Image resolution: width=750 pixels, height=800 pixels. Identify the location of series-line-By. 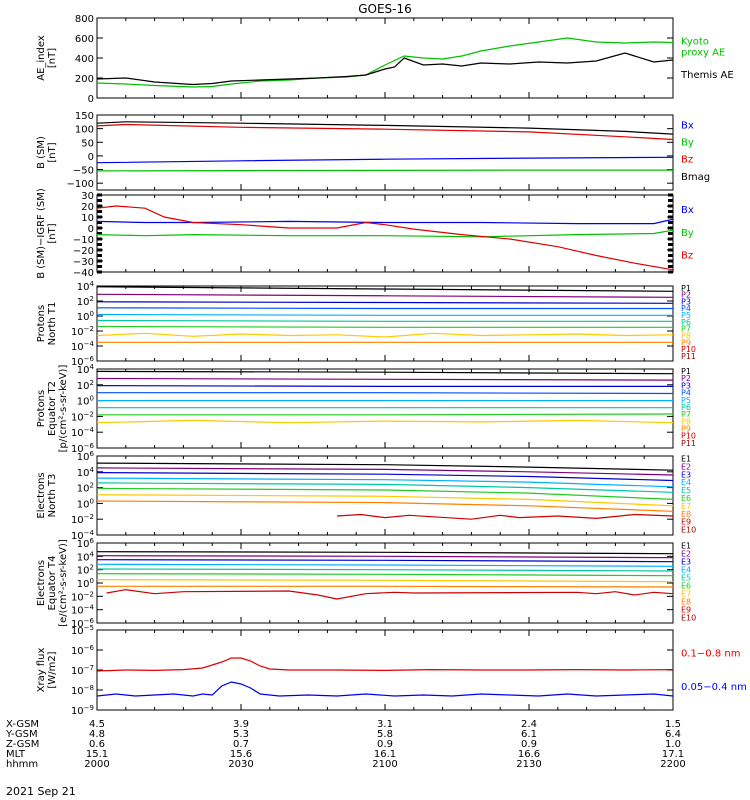
(385, 170).